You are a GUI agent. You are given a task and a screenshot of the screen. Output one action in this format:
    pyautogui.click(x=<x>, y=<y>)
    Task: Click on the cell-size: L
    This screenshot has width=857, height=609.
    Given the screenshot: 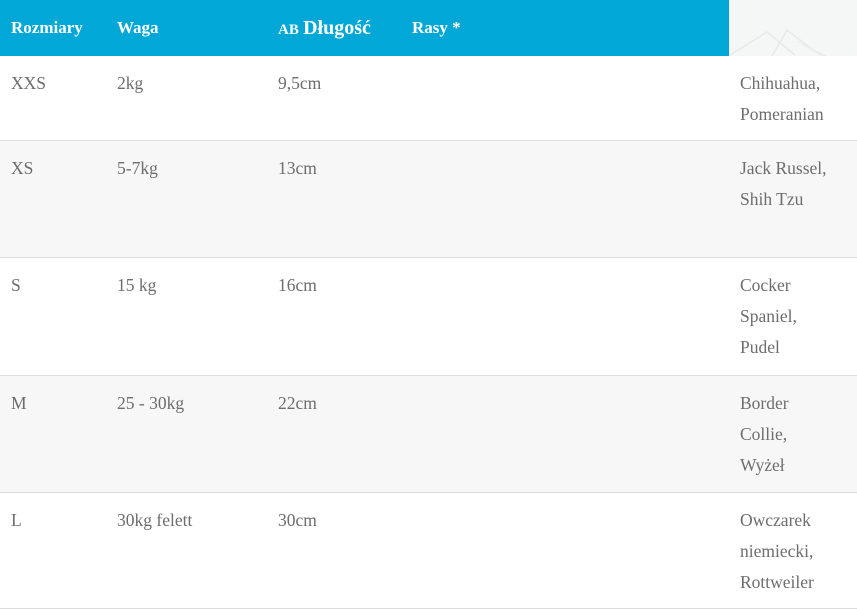 What is the action you would take?
    pyautogui.click(x=16, y=519)
    